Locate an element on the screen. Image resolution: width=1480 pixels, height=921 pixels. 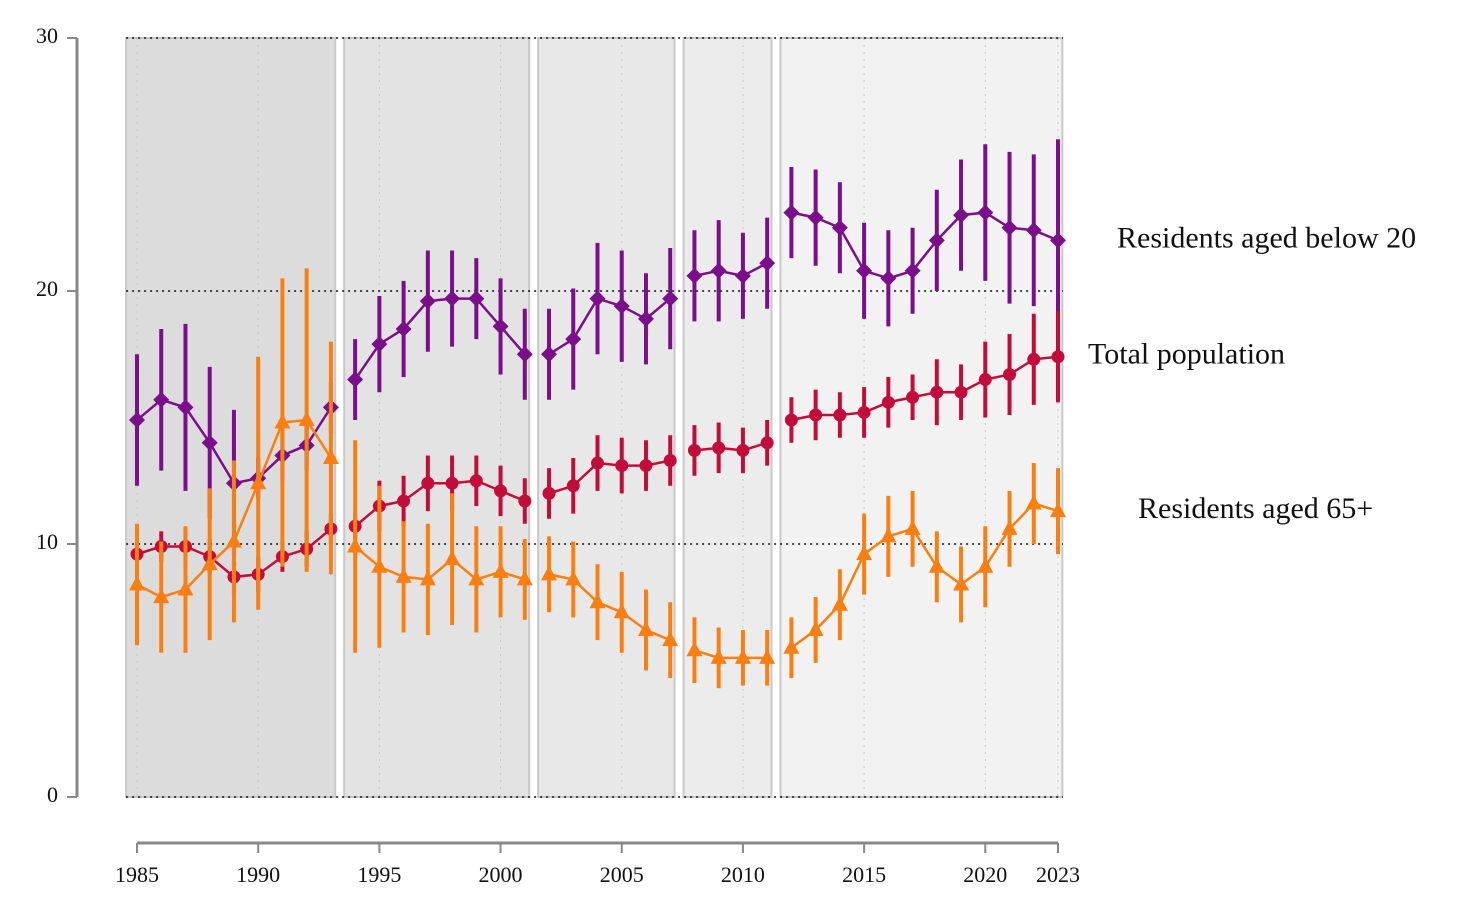
x-tick-label: 1990 is located at coordinates (258, 874).